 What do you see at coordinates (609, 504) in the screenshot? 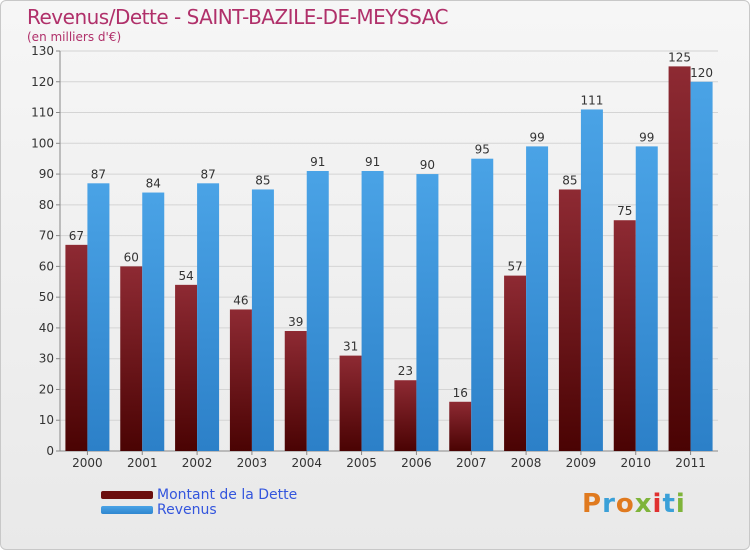
I see `logo-letter: r` at bounding box center [609, 504].